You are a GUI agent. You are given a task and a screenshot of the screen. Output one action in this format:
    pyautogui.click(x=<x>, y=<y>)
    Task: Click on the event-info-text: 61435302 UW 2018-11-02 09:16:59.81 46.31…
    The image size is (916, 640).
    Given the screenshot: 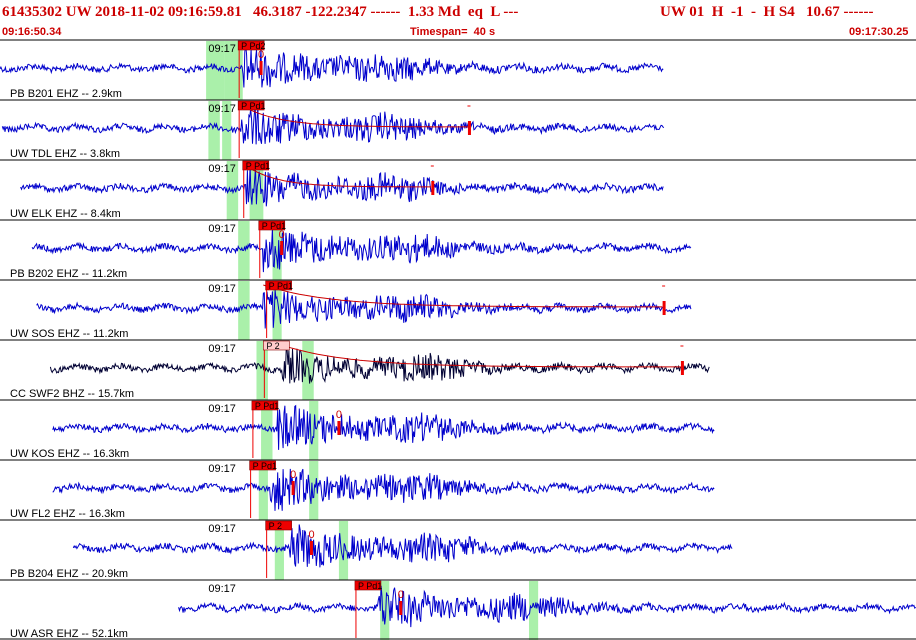 What is the action you would take?
    pyautogui.click(x=260, y=12)
    